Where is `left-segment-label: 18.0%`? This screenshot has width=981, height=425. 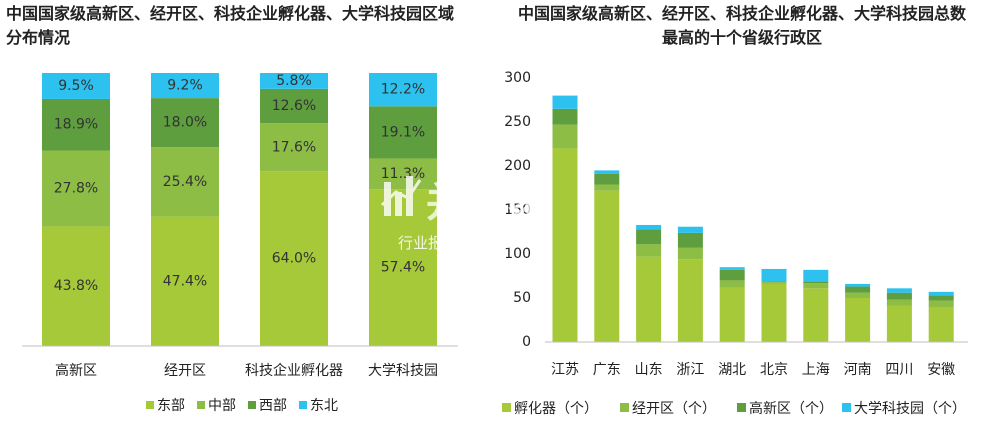 left-segment-label: 18.0% is located at coordinates (185, 123).